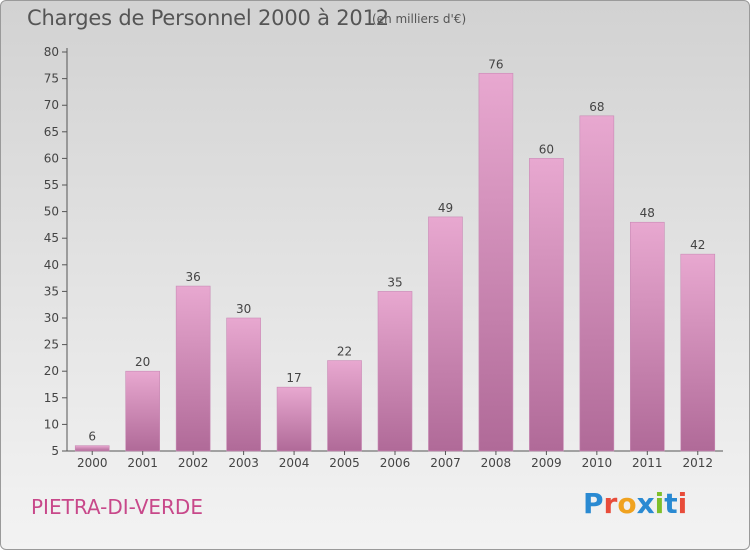 The image size is (750, 550). I want to click on data-label: 17, so click(293, 378).